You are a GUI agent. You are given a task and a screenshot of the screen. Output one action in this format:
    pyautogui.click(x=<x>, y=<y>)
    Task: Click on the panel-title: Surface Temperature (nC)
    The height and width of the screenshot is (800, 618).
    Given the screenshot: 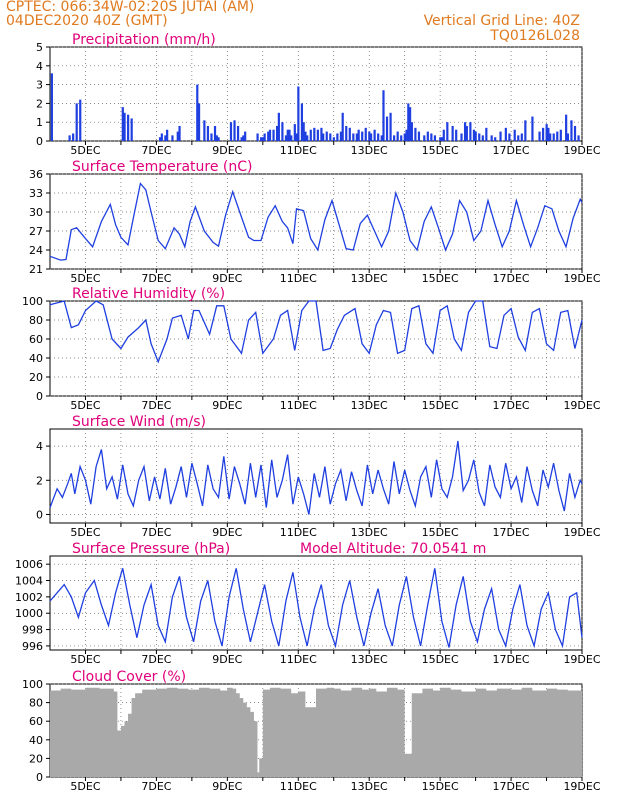 What is the action you would take?
    pyautogui.click(x=162, y=167)
    